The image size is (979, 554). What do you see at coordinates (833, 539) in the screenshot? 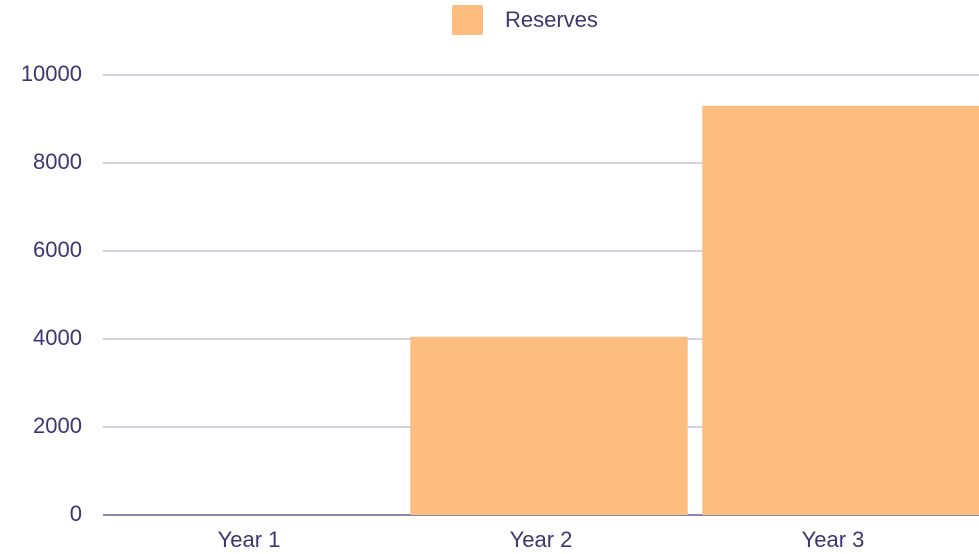
I see `x-tick-label: Year 3` at bounding box center [833, 539].